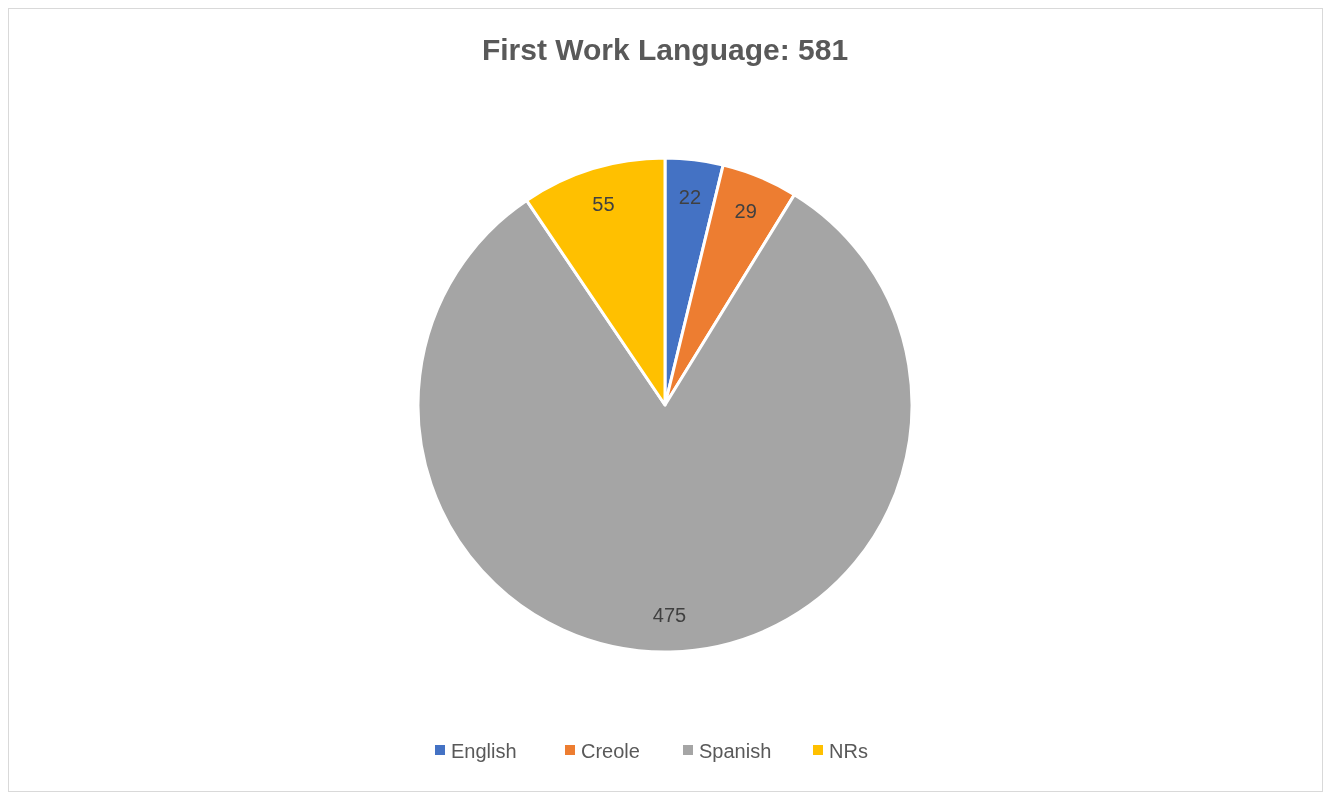  Describe the element at coordinates (848, 751) in the screenshot. I see `legend-label: NRs` at that location.